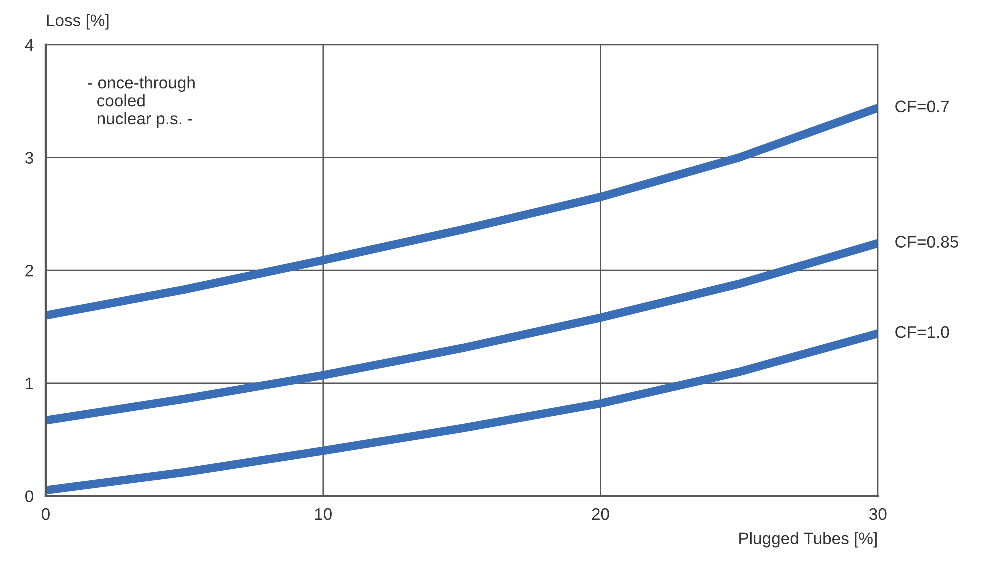 Image resolution: width=999 pixels, height=569 pixels. What do you see at coordinates (30, 158) in the screenshot?
I see `y-tick-label: 3` at bounding box center [30, 158].